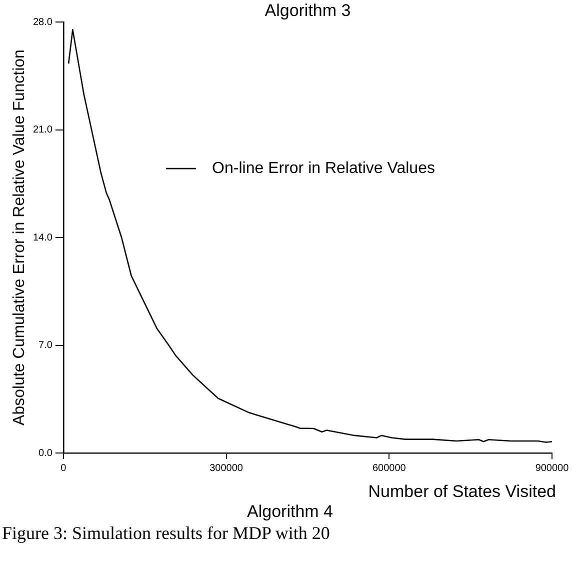 This screenshot has height=567, width=582. Describe the element at coordinates (42, 238) in the screenshot. I see `y-tick-label: 14.0` at that location.